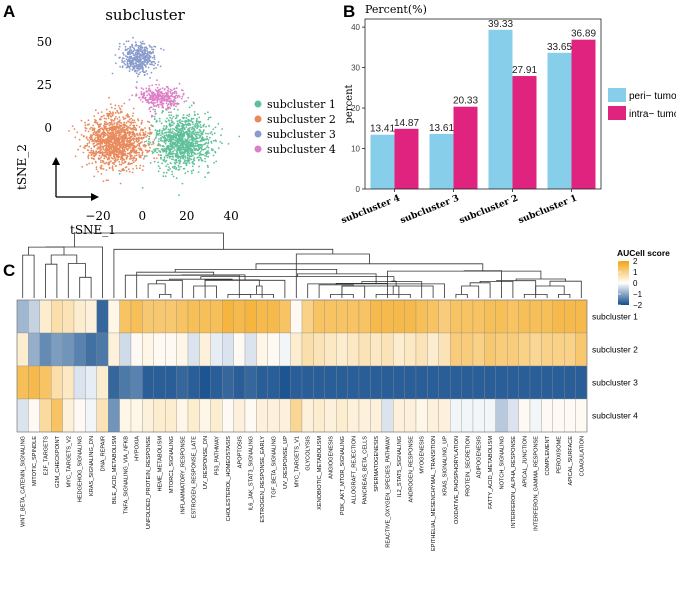  I want to click on heatmap-column-label: WNT_BETA_CATENIN_SIGNALING, so click(24, 481).